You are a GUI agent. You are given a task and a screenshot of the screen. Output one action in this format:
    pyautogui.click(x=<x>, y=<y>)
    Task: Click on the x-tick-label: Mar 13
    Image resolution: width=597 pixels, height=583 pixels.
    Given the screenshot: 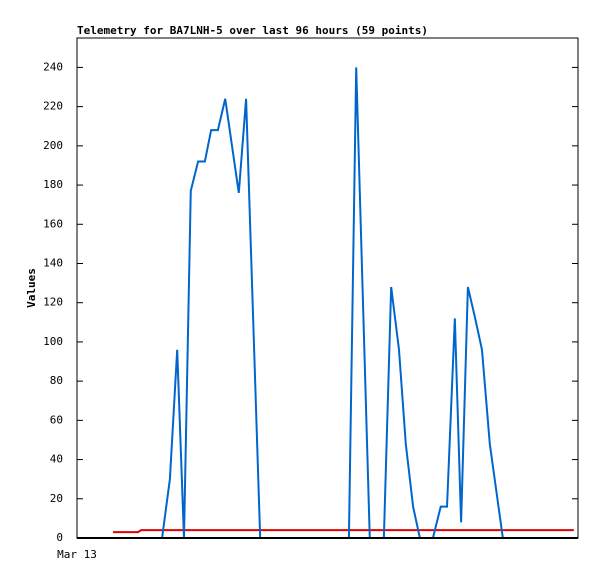 What is the action you would take?
    pyautogui.click(x=77, y=554)
    